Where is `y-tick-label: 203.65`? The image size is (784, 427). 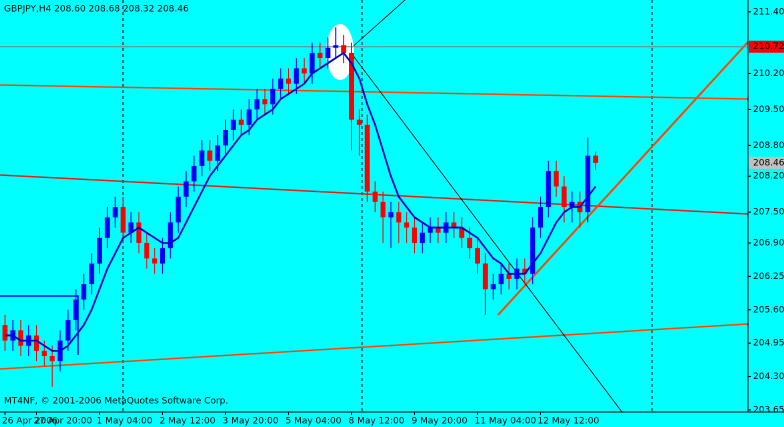 y-tick-label: 203.65 is located at coordinates (768, 410).